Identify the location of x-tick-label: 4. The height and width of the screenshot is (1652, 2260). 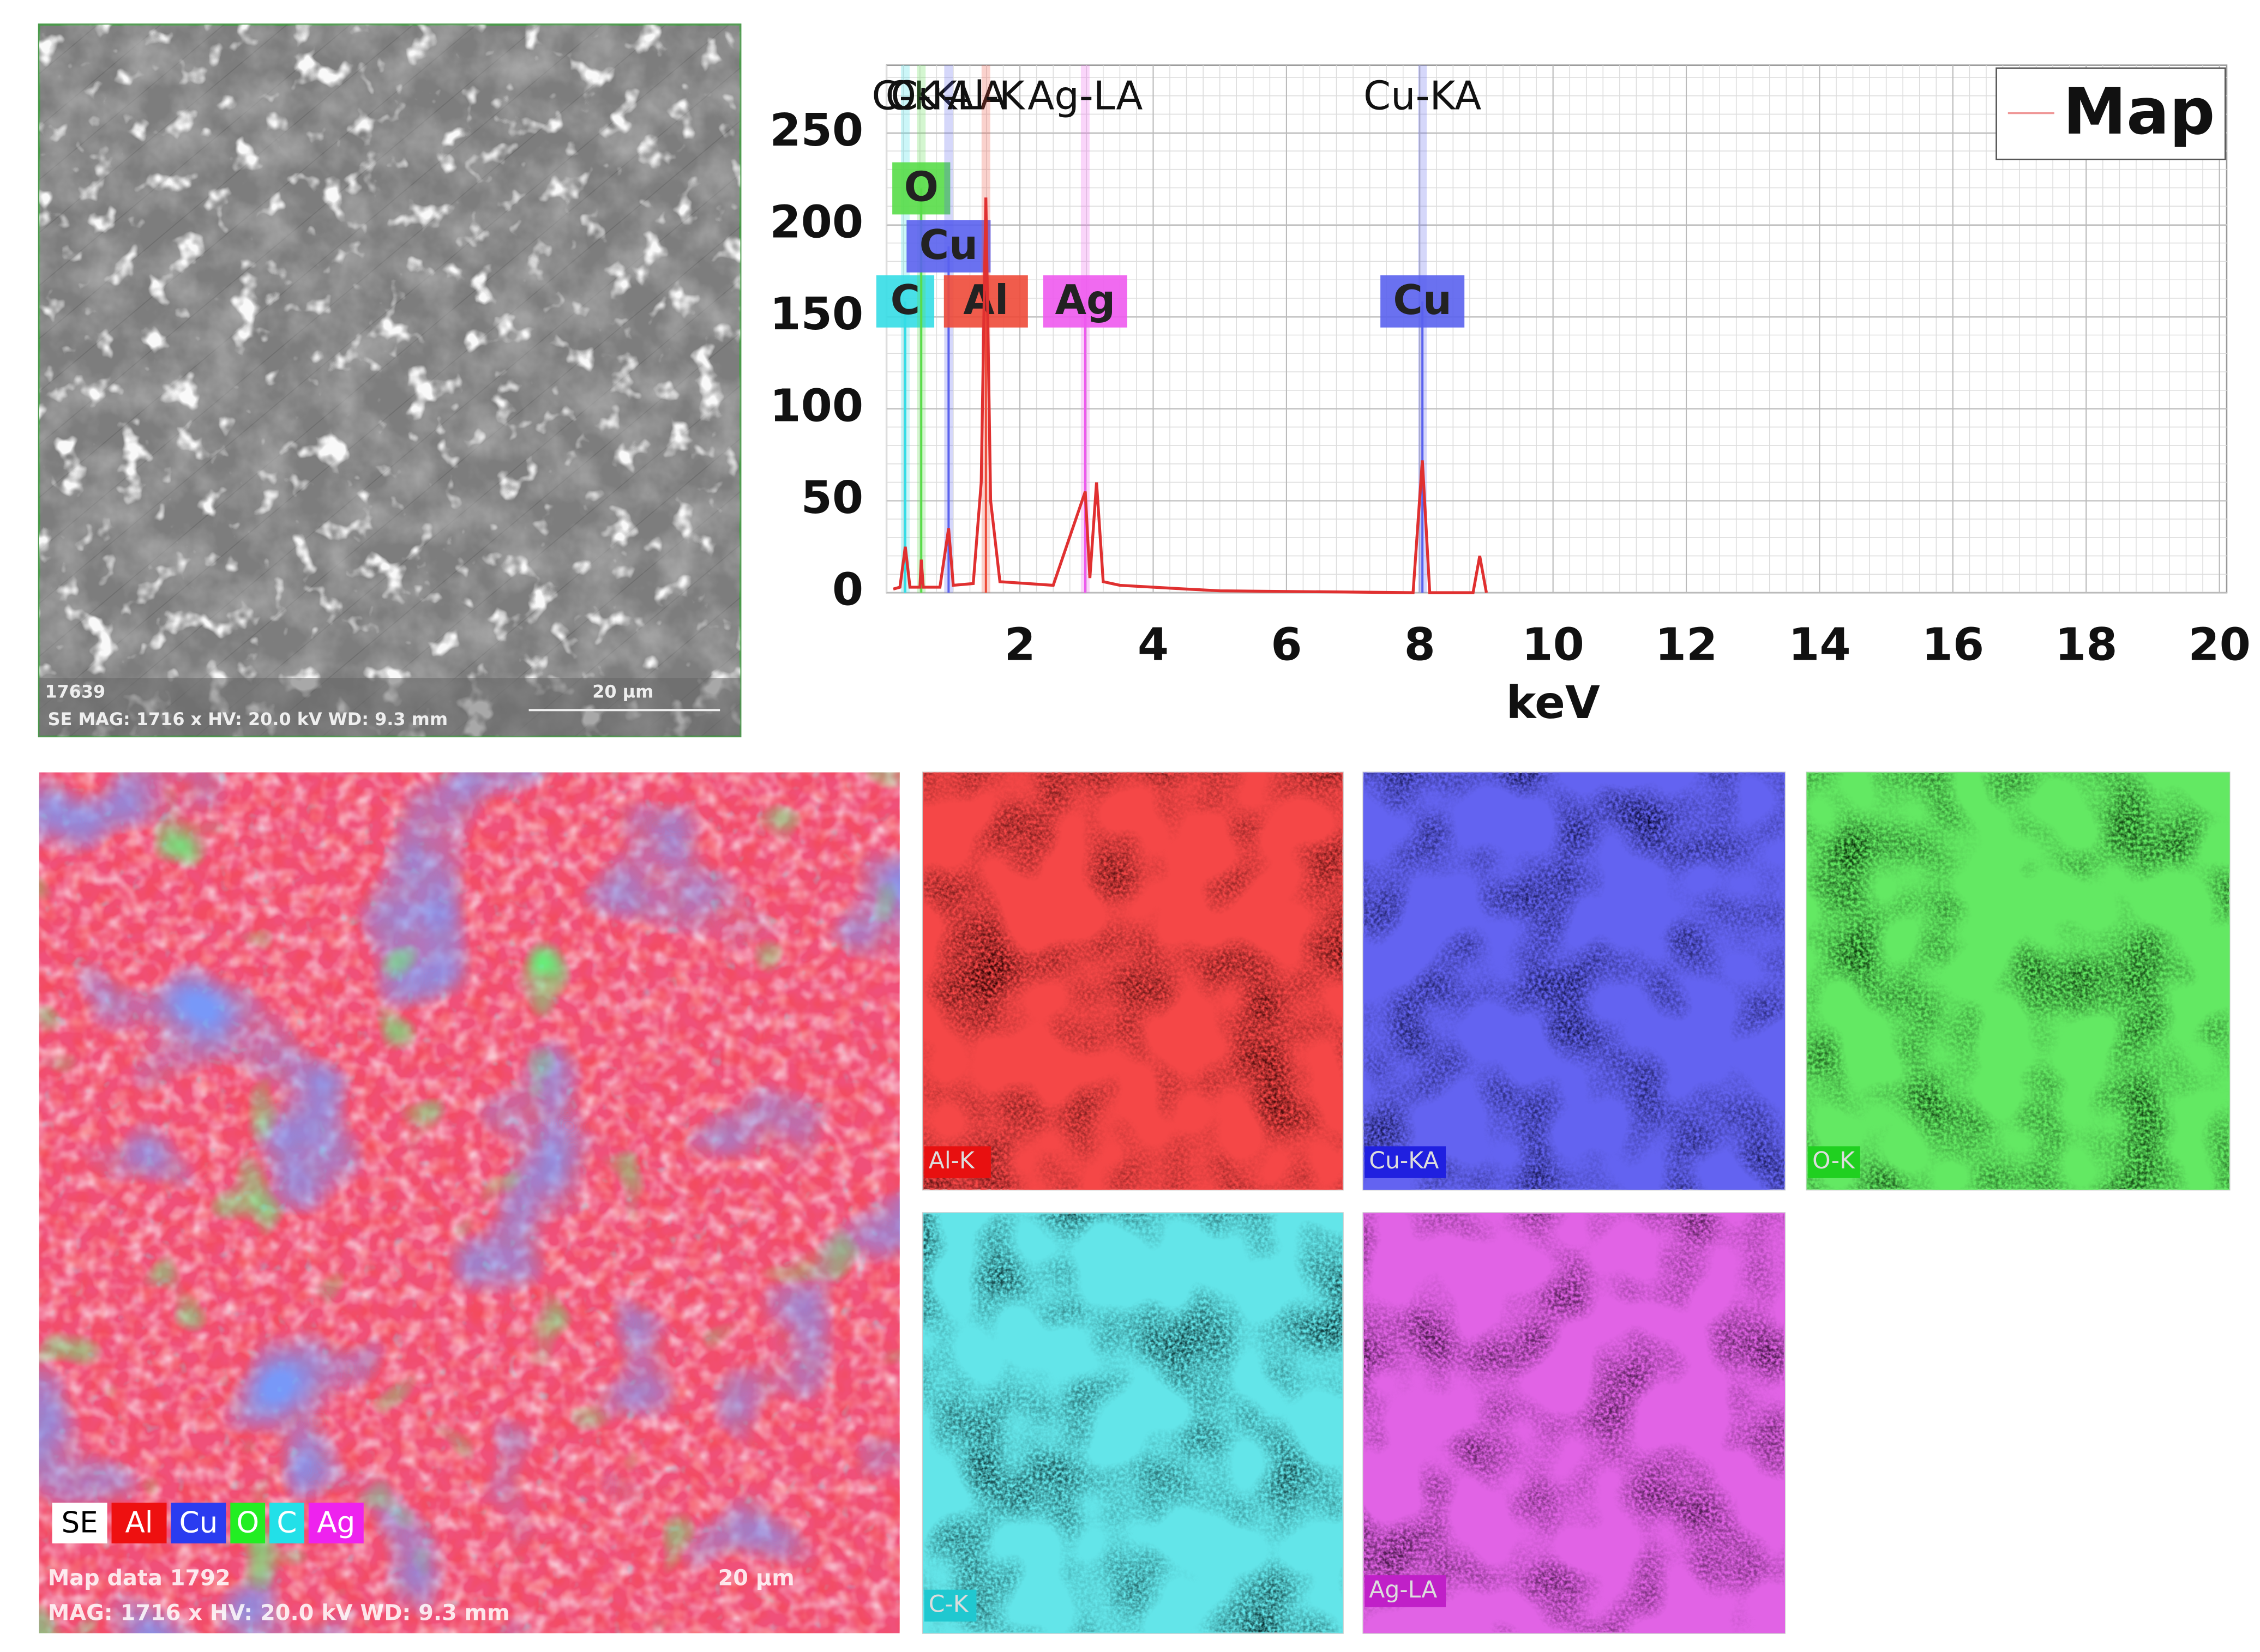
(1153, 645).